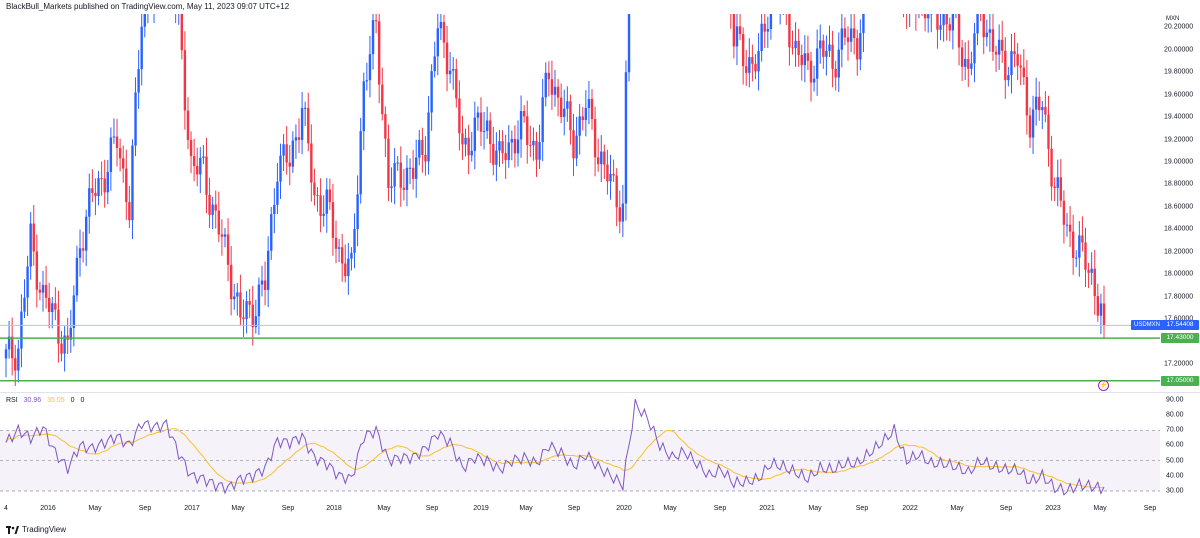  I want to click on rsi-tick-label: 60.00, so click(1175, 445).